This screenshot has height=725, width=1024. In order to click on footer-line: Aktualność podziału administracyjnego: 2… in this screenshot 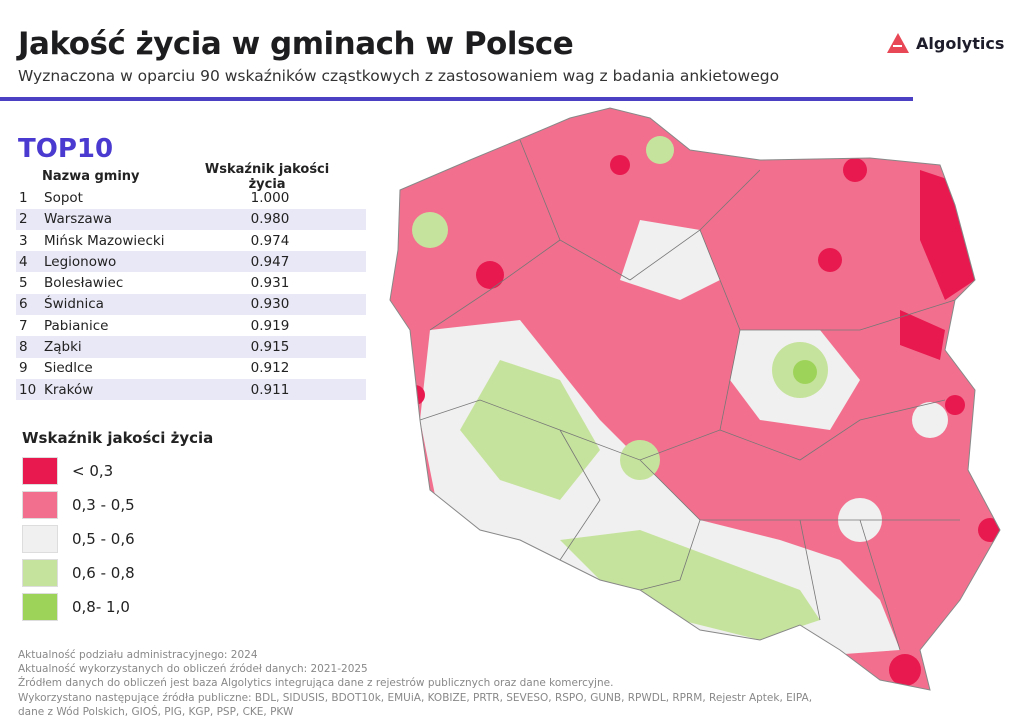, I will do `click(138, 655)`.